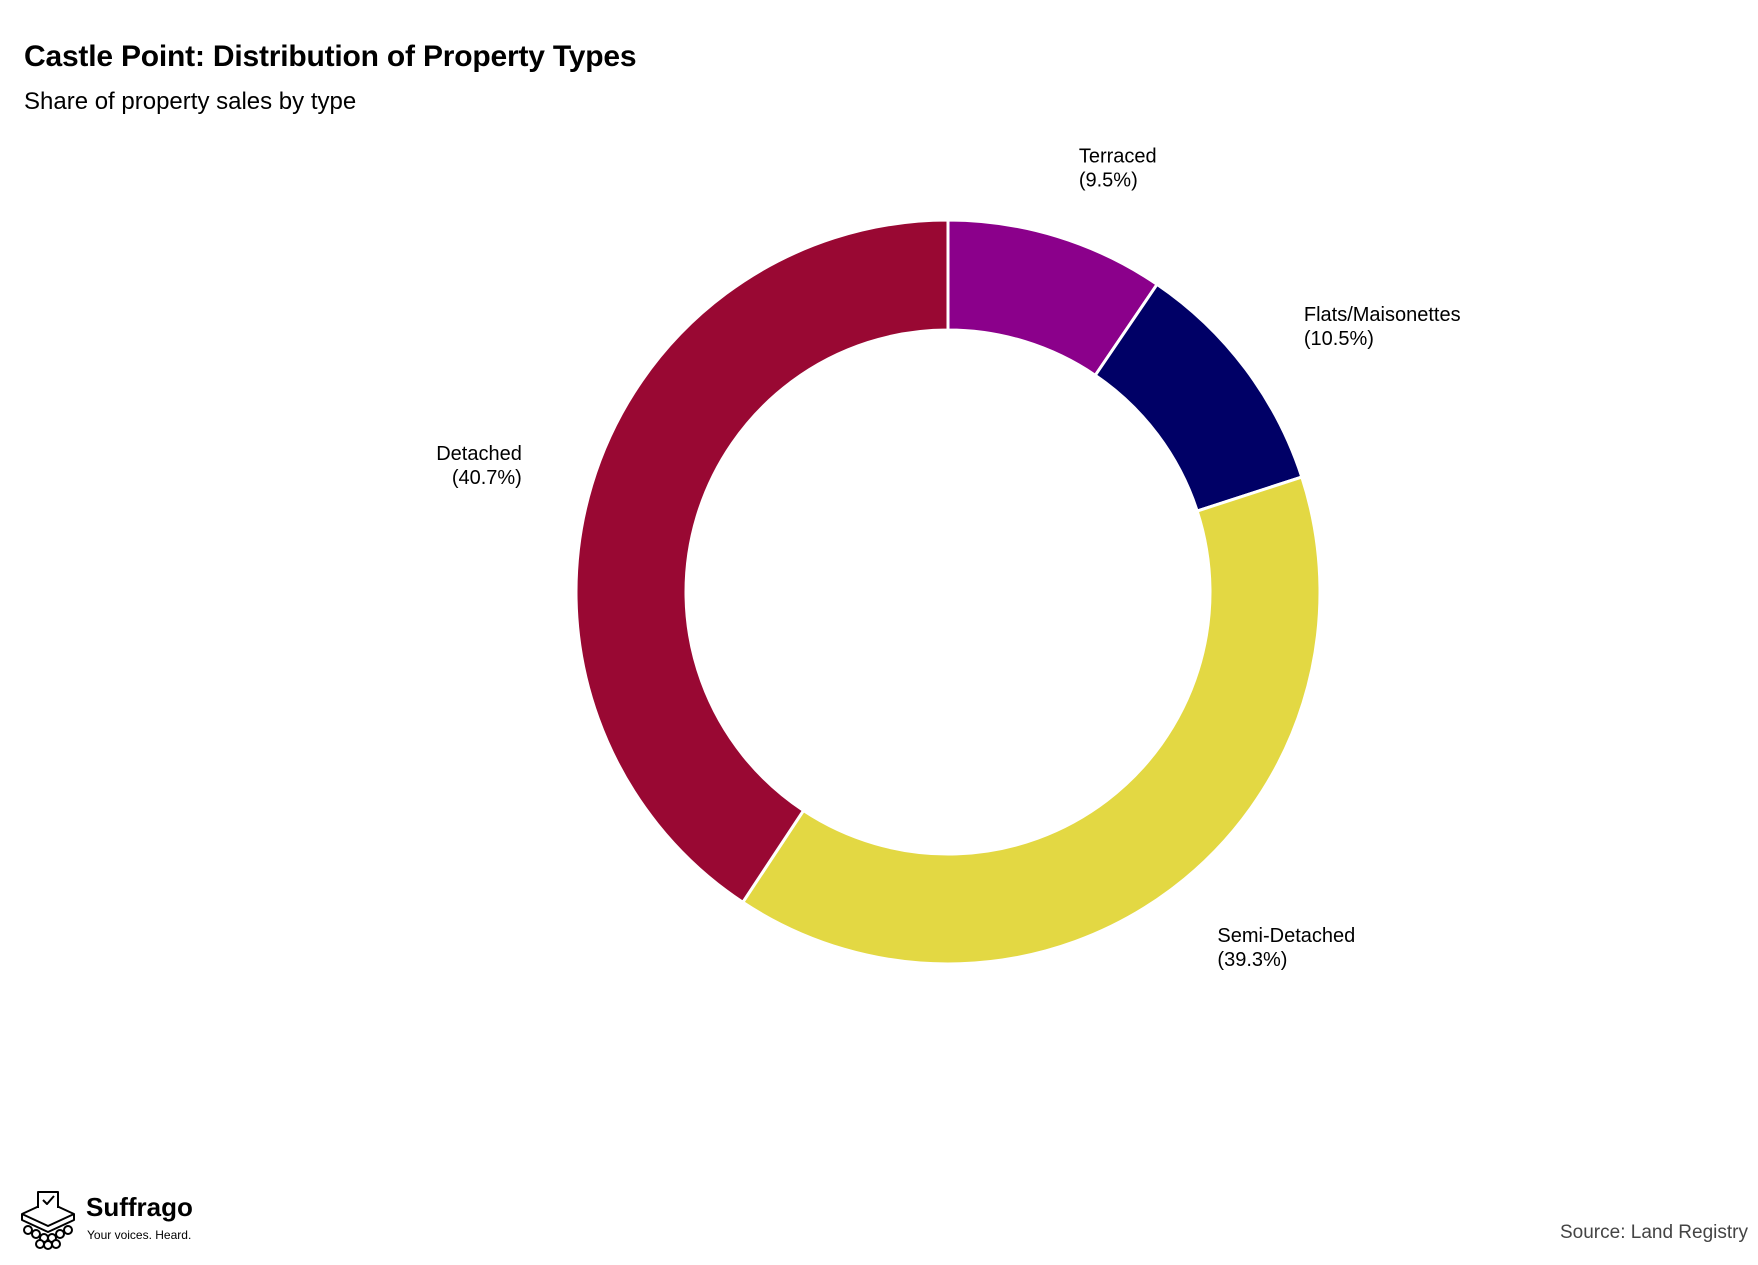 The width and height of the screenshot is (1758, 1265). What do you see at coordinates (1382, 315) in the screenshot?
I see `slice-label-name: Flats/Maisonettes` at bounding box center [1382, 315].